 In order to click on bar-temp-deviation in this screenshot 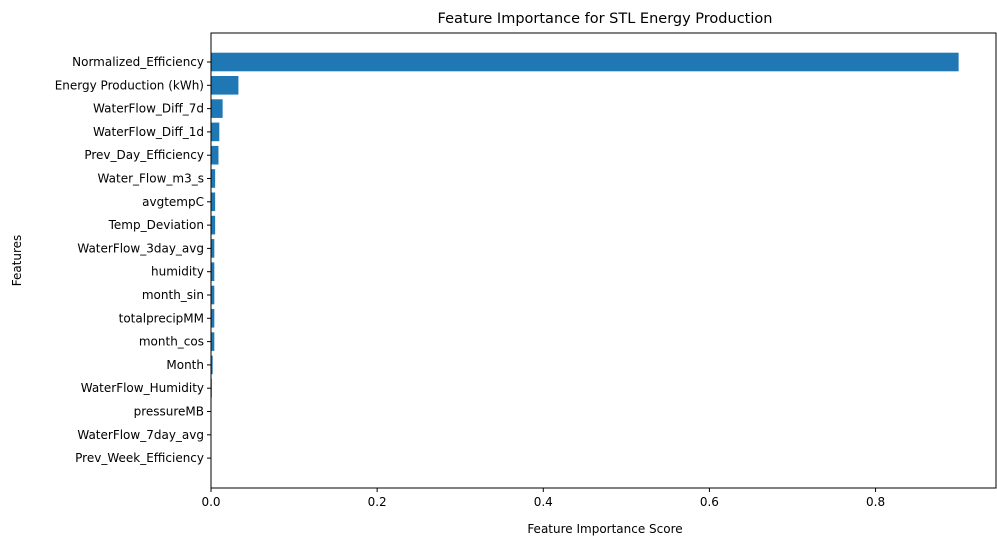, I will do `click(213, 225)`.